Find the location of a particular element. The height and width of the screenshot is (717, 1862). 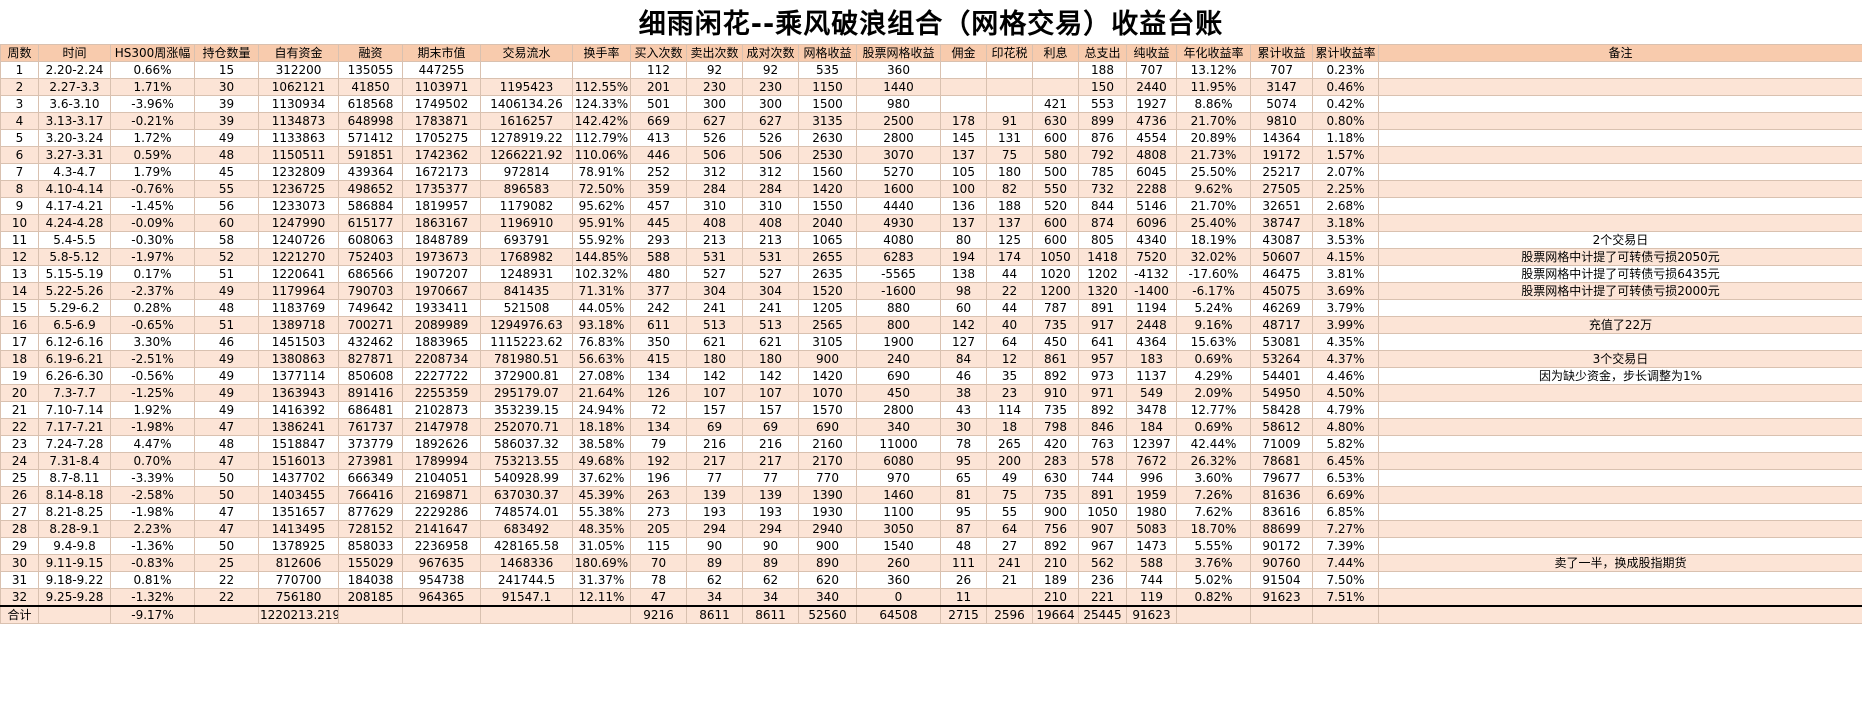

table-cell: 2500 is located at coordinates (898, 121).